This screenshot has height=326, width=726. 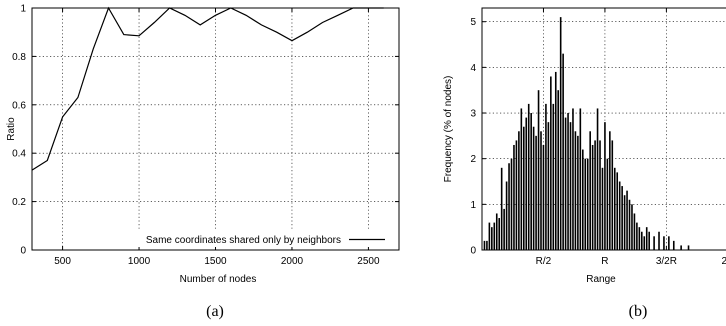 I want to click on chart-a-xtick-label: 1500, so click(x=215, y=261).